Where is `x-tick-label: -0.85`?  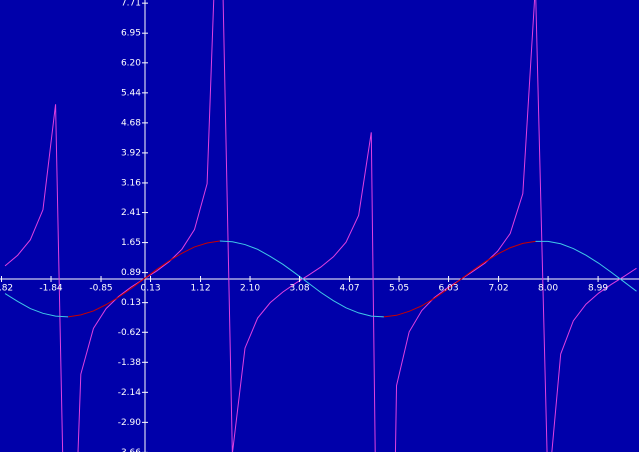
x-tick-label: -0.85 is located at coordinates (100, 289).